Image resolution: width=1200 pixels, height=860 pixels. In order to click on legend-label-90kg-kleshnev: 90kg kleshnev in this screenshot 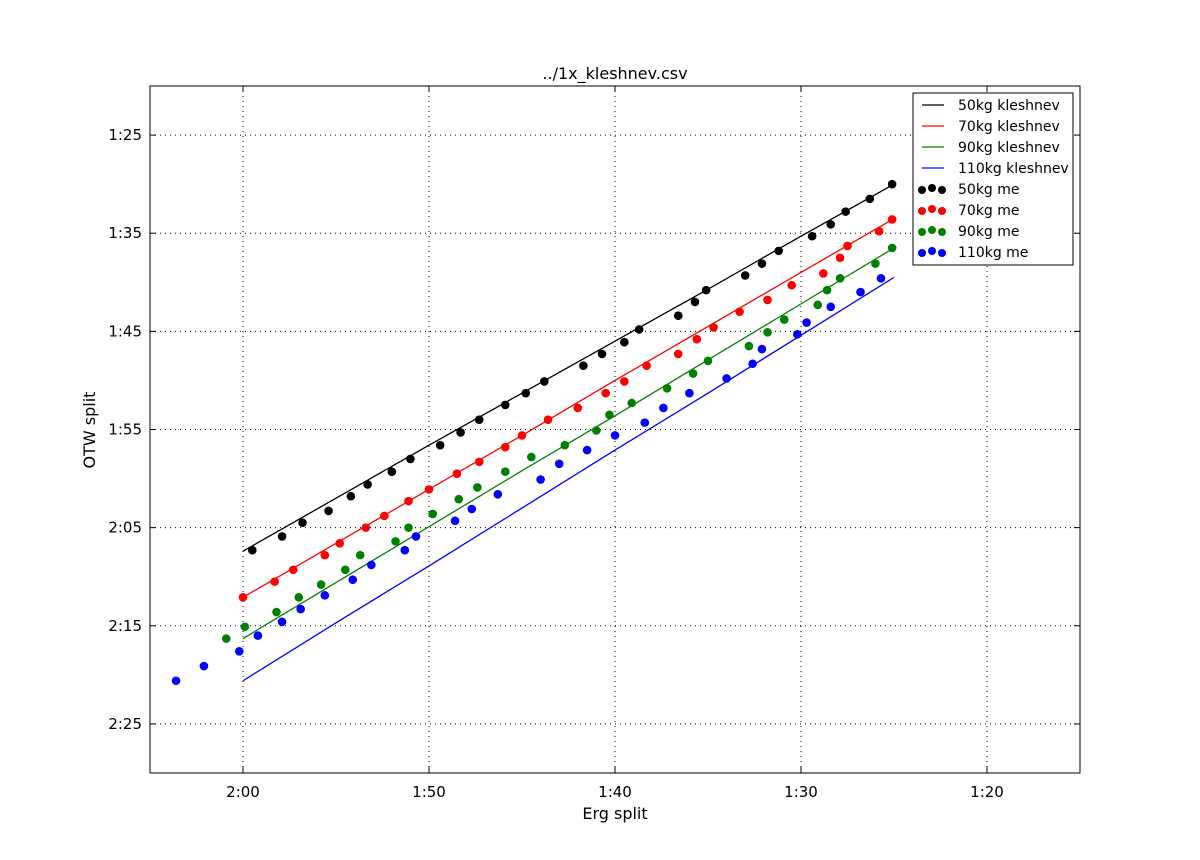, I will do `click(1009, 148)`.